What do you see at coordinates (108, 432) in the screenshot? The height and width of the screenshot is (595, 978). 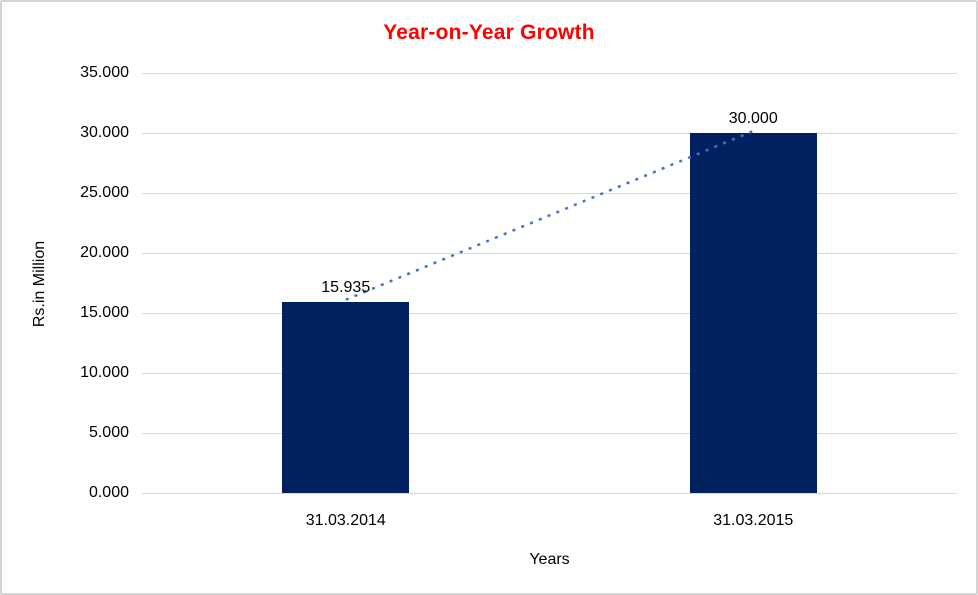 I see `y-tick-label: 5.000` at bounding box center [108, 432].